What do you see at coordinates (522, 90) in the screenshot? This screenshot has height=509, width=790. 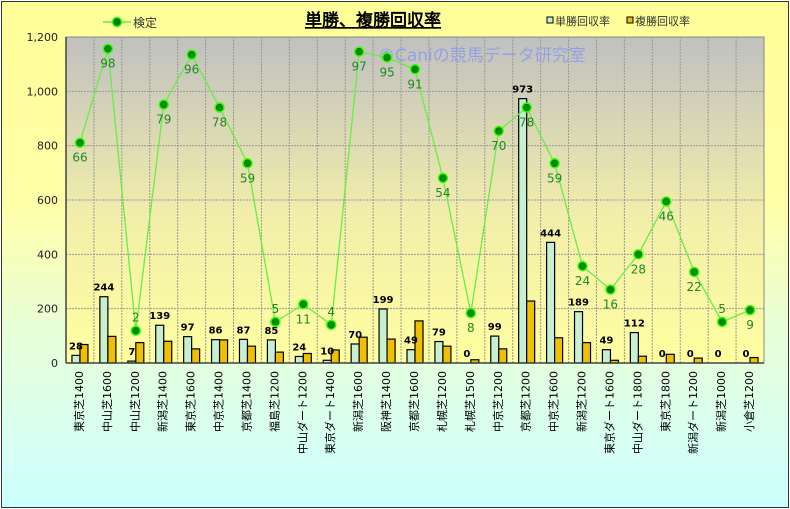 I see `data-label-tansho: 973` at bounding box center [522, 90].